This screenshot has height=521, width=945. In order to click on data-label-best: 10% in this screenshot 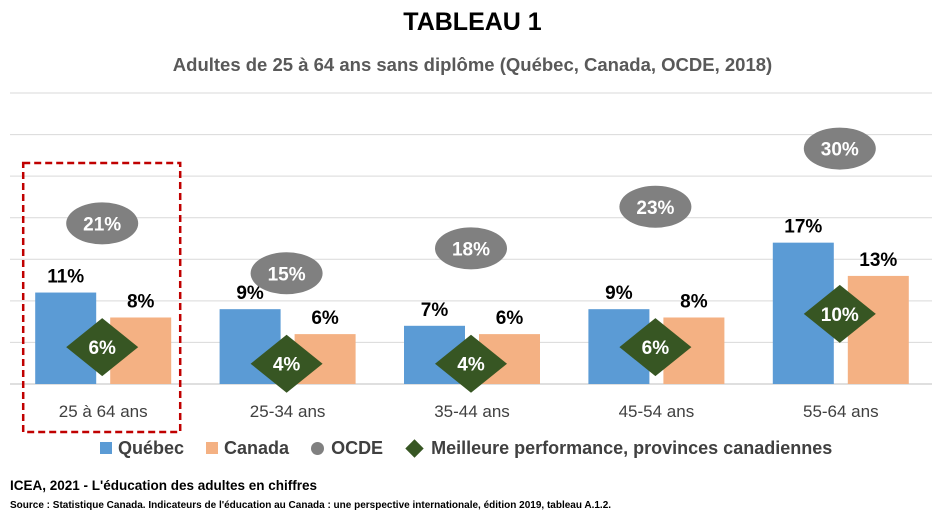, I will do `click(840, 315)`.